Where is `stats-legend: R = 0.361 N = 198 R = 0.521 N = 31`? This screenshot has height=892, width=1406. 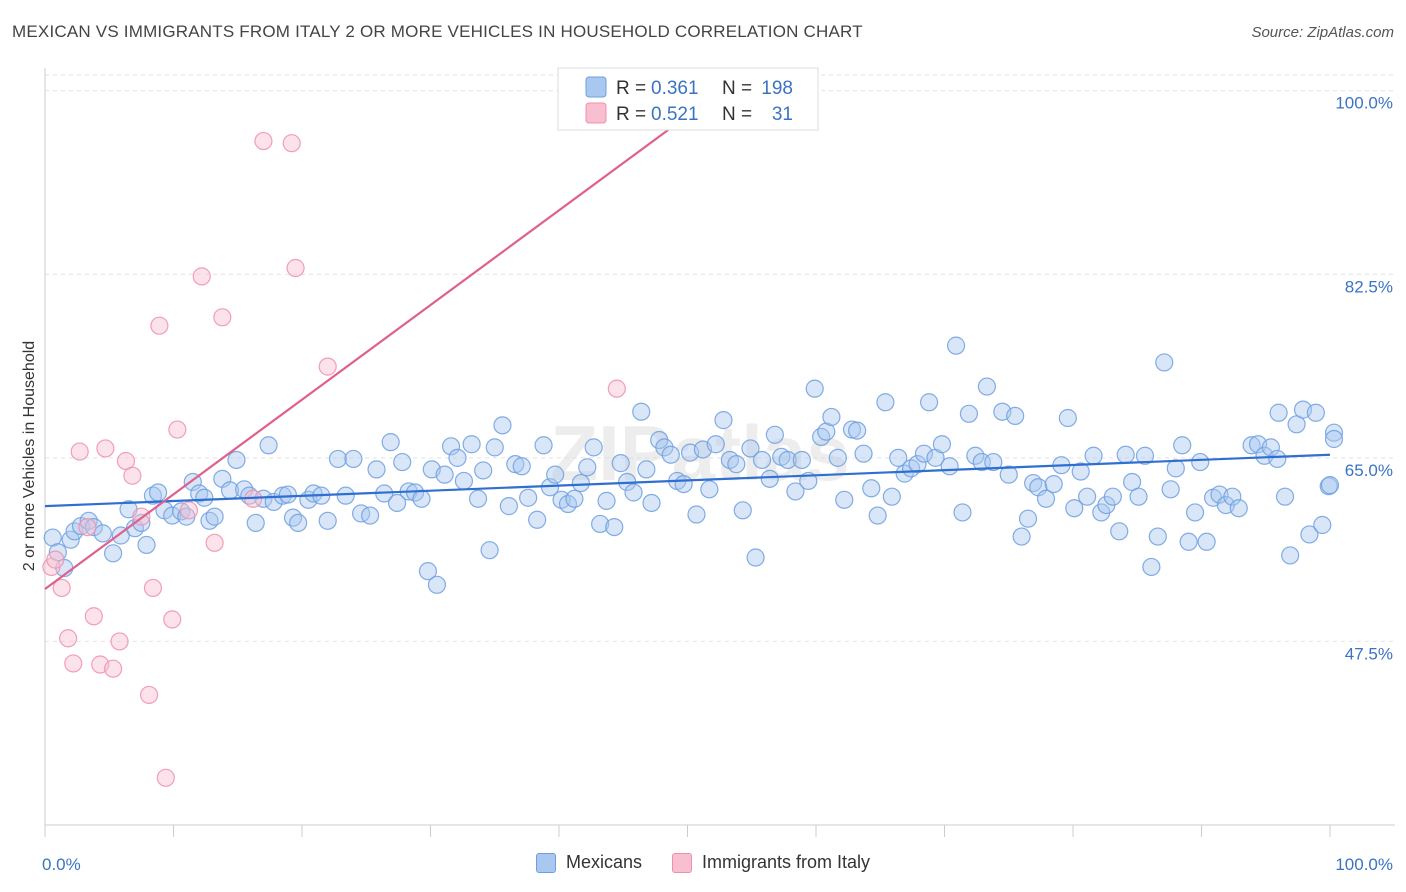
stats-legend: R = 0.361 N = 198 R = 0.521 N = 31 is located at coordinates (688, 99).